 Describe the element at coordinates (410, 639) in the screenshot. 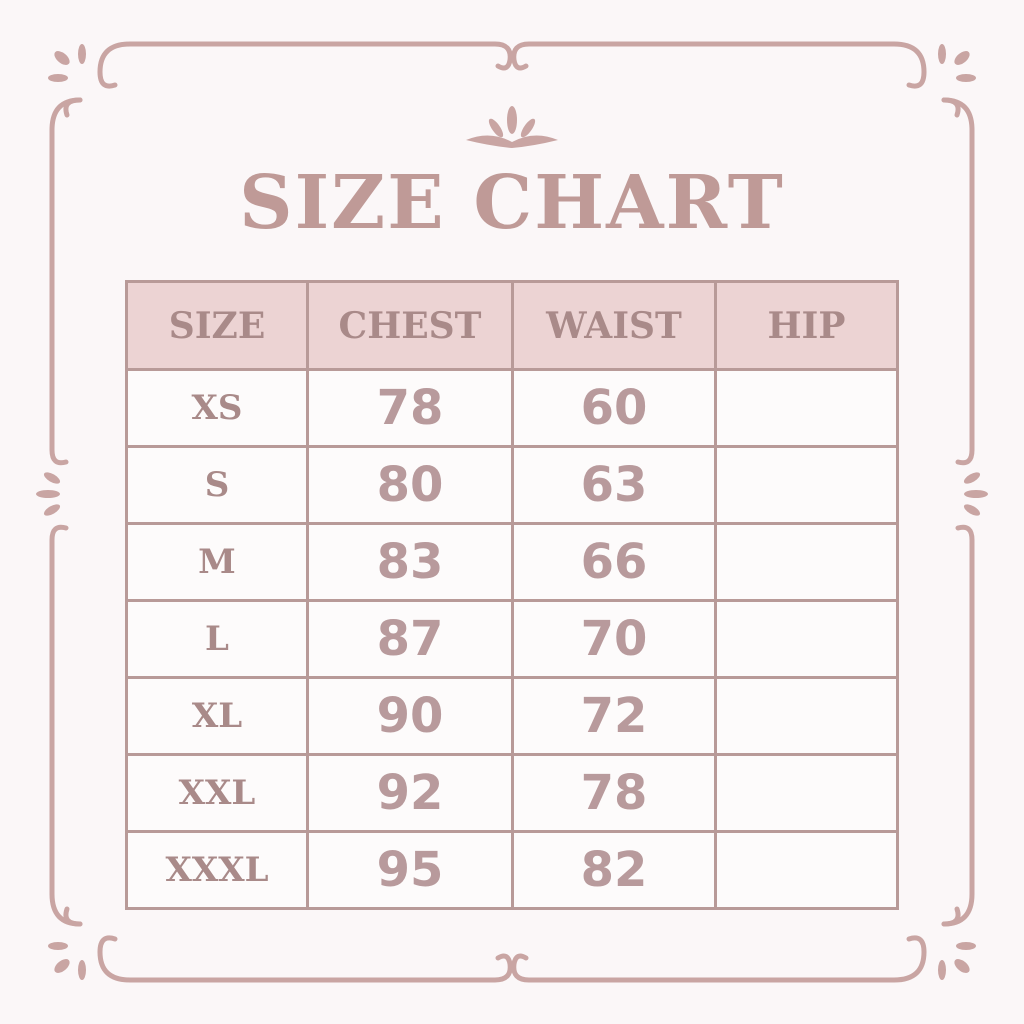

I see `cell-chest: 87` at that location.